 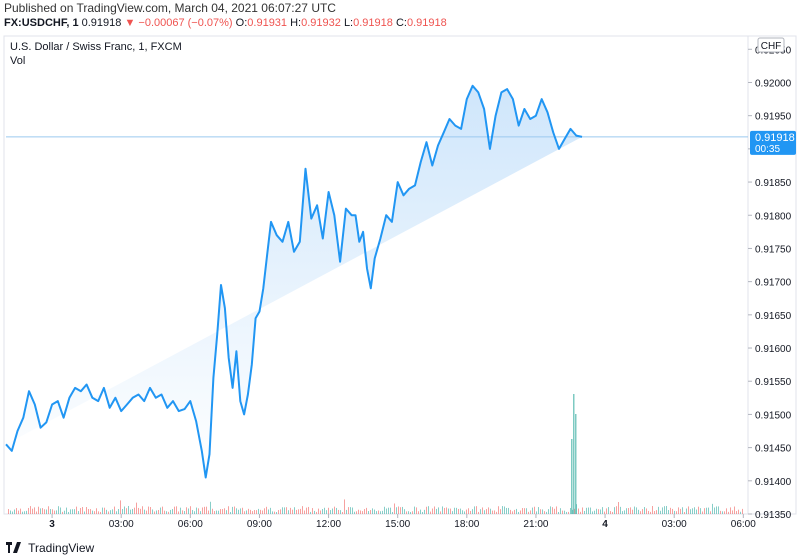 I want to click on price-axis-label: 0.91350, so click(x=773, y=515).